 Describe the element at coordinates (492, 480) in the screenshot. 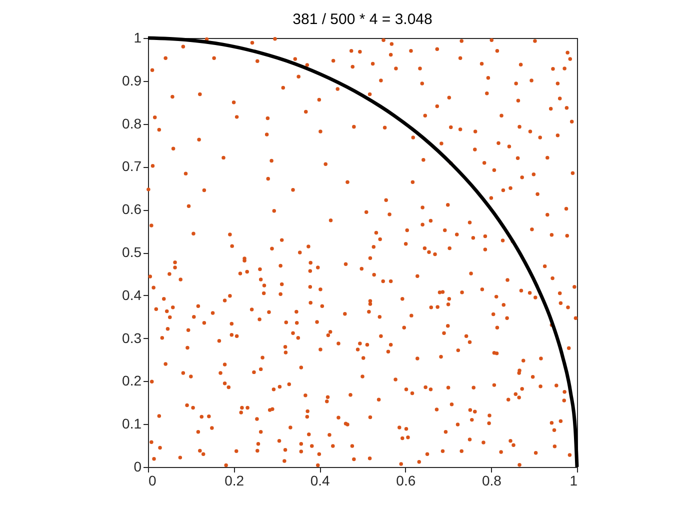

I see `x-tick-label: 0.8` at that location.